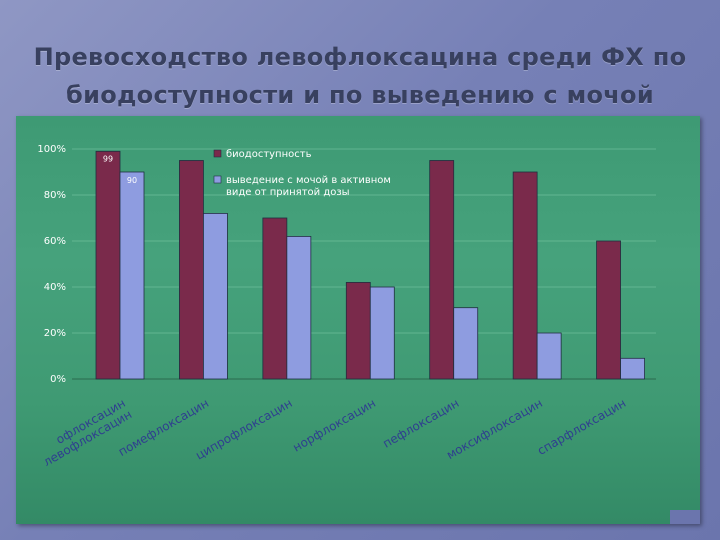 The width and height of the screenshot is (720, 540). Describe the element at coordinates (360, 57) in the screenshot. I see `slide-title-line1: Превосходство левофлоксацина среди ФХ по` at that location.